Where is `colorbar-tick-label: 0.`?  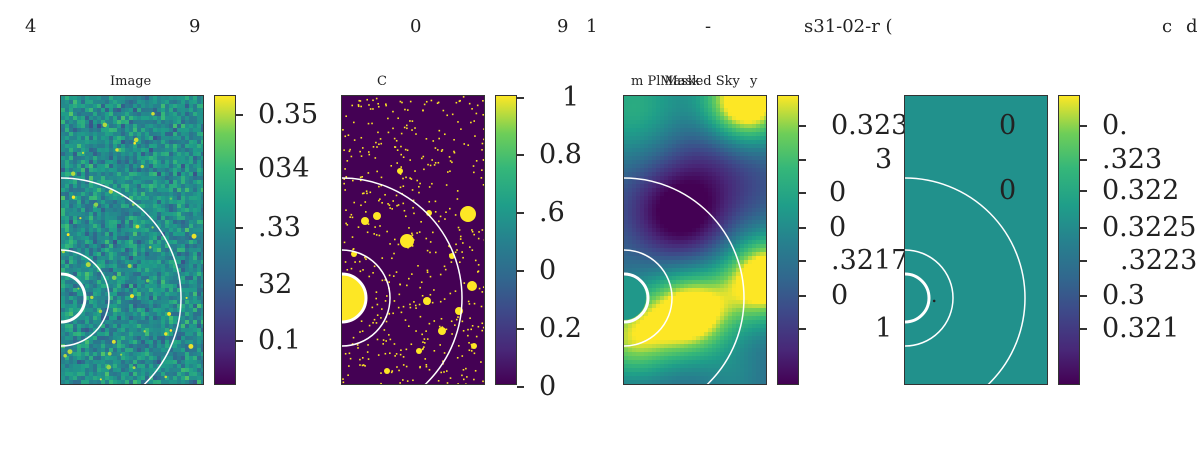
colorbar-tick-label: 0. is located at coordinates (1115, 125).